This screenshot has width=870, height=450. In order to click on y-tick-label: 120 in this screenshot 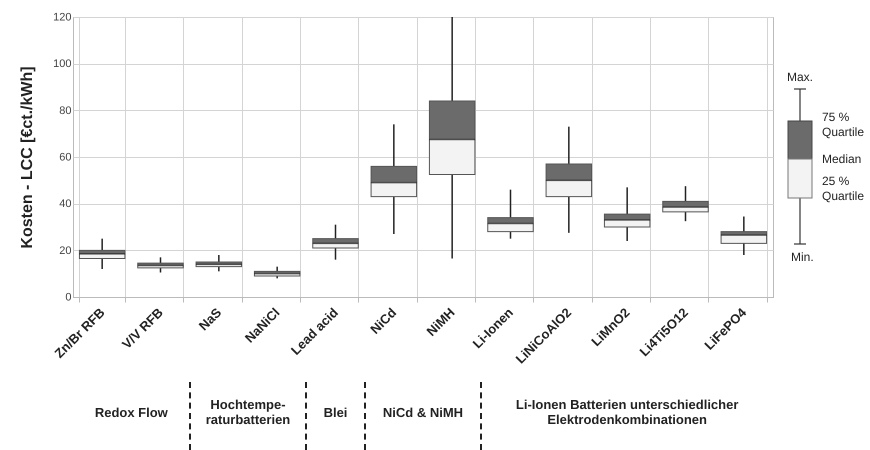, I will do `click(62, 18)`.